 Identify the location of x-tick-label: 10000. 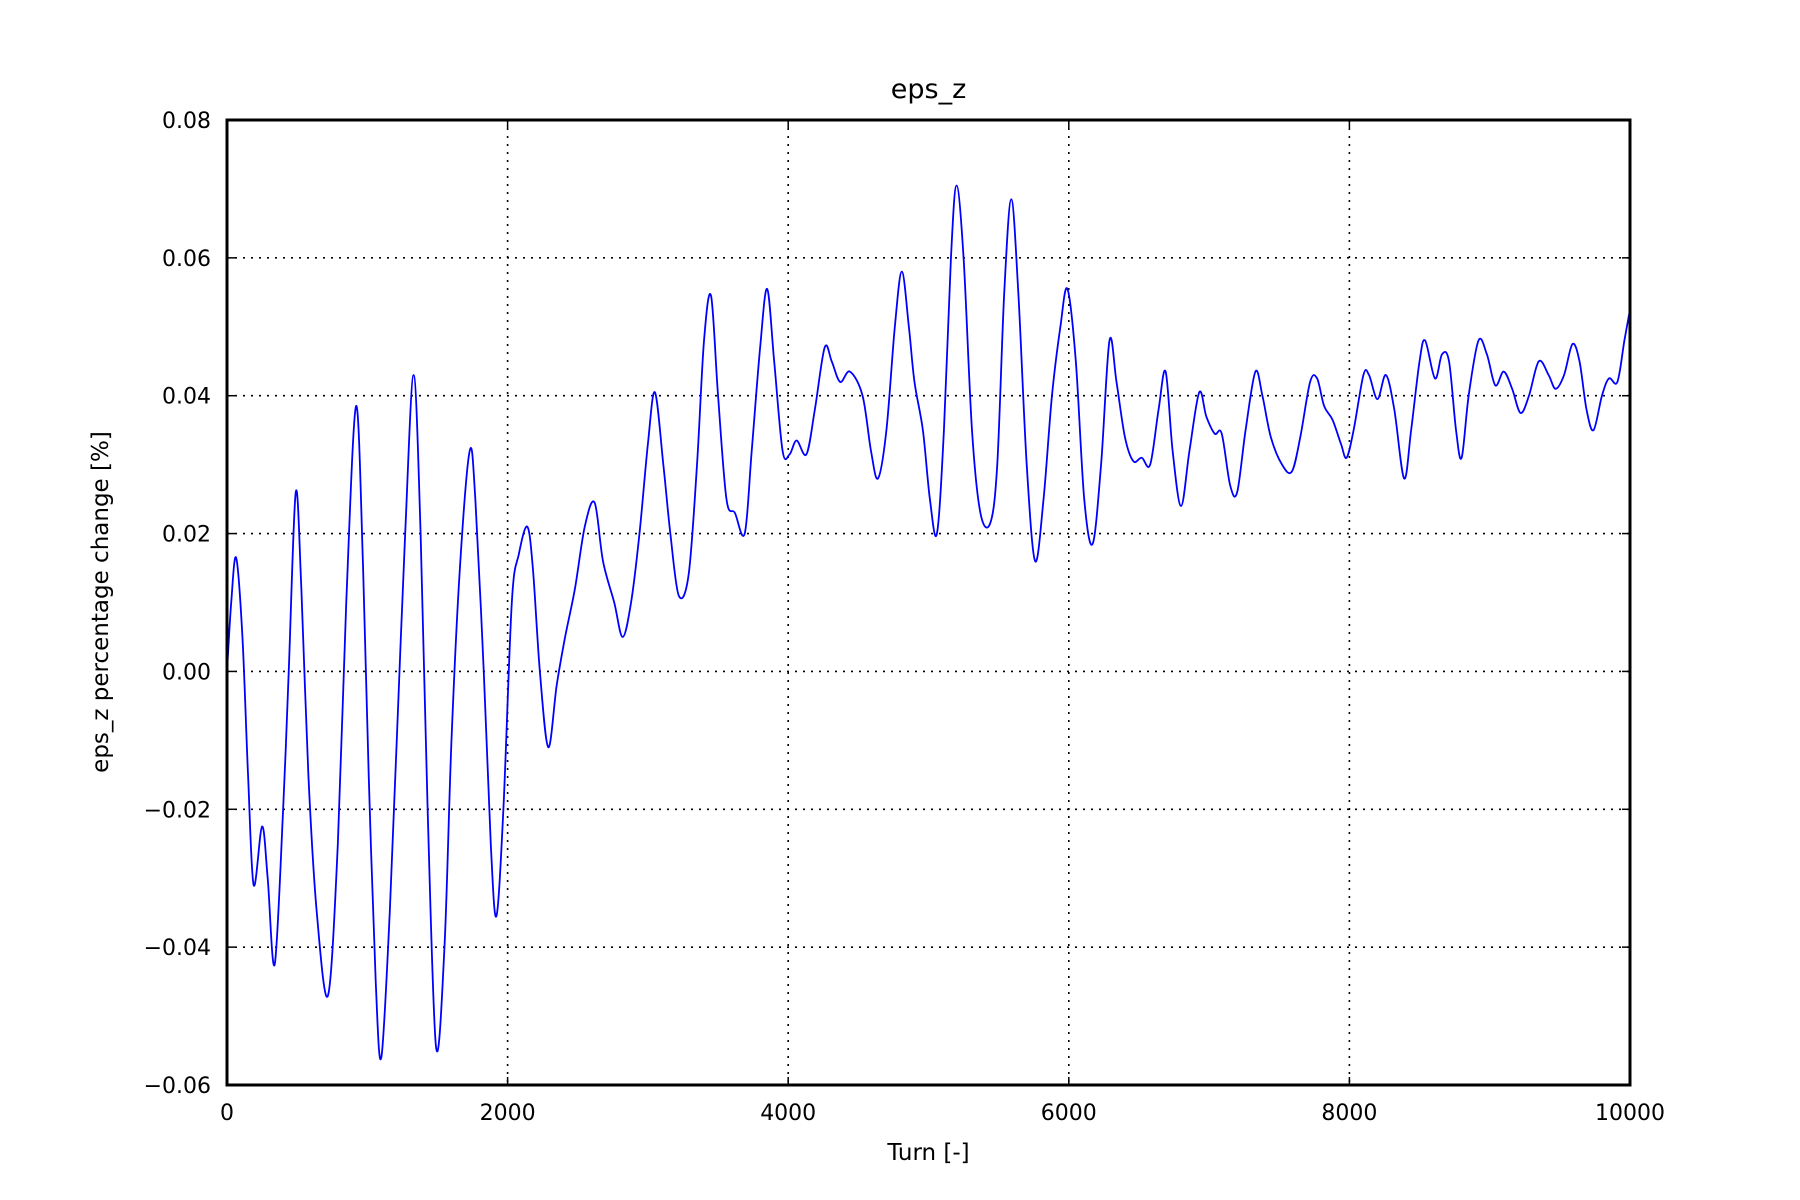
(1630, 1113).